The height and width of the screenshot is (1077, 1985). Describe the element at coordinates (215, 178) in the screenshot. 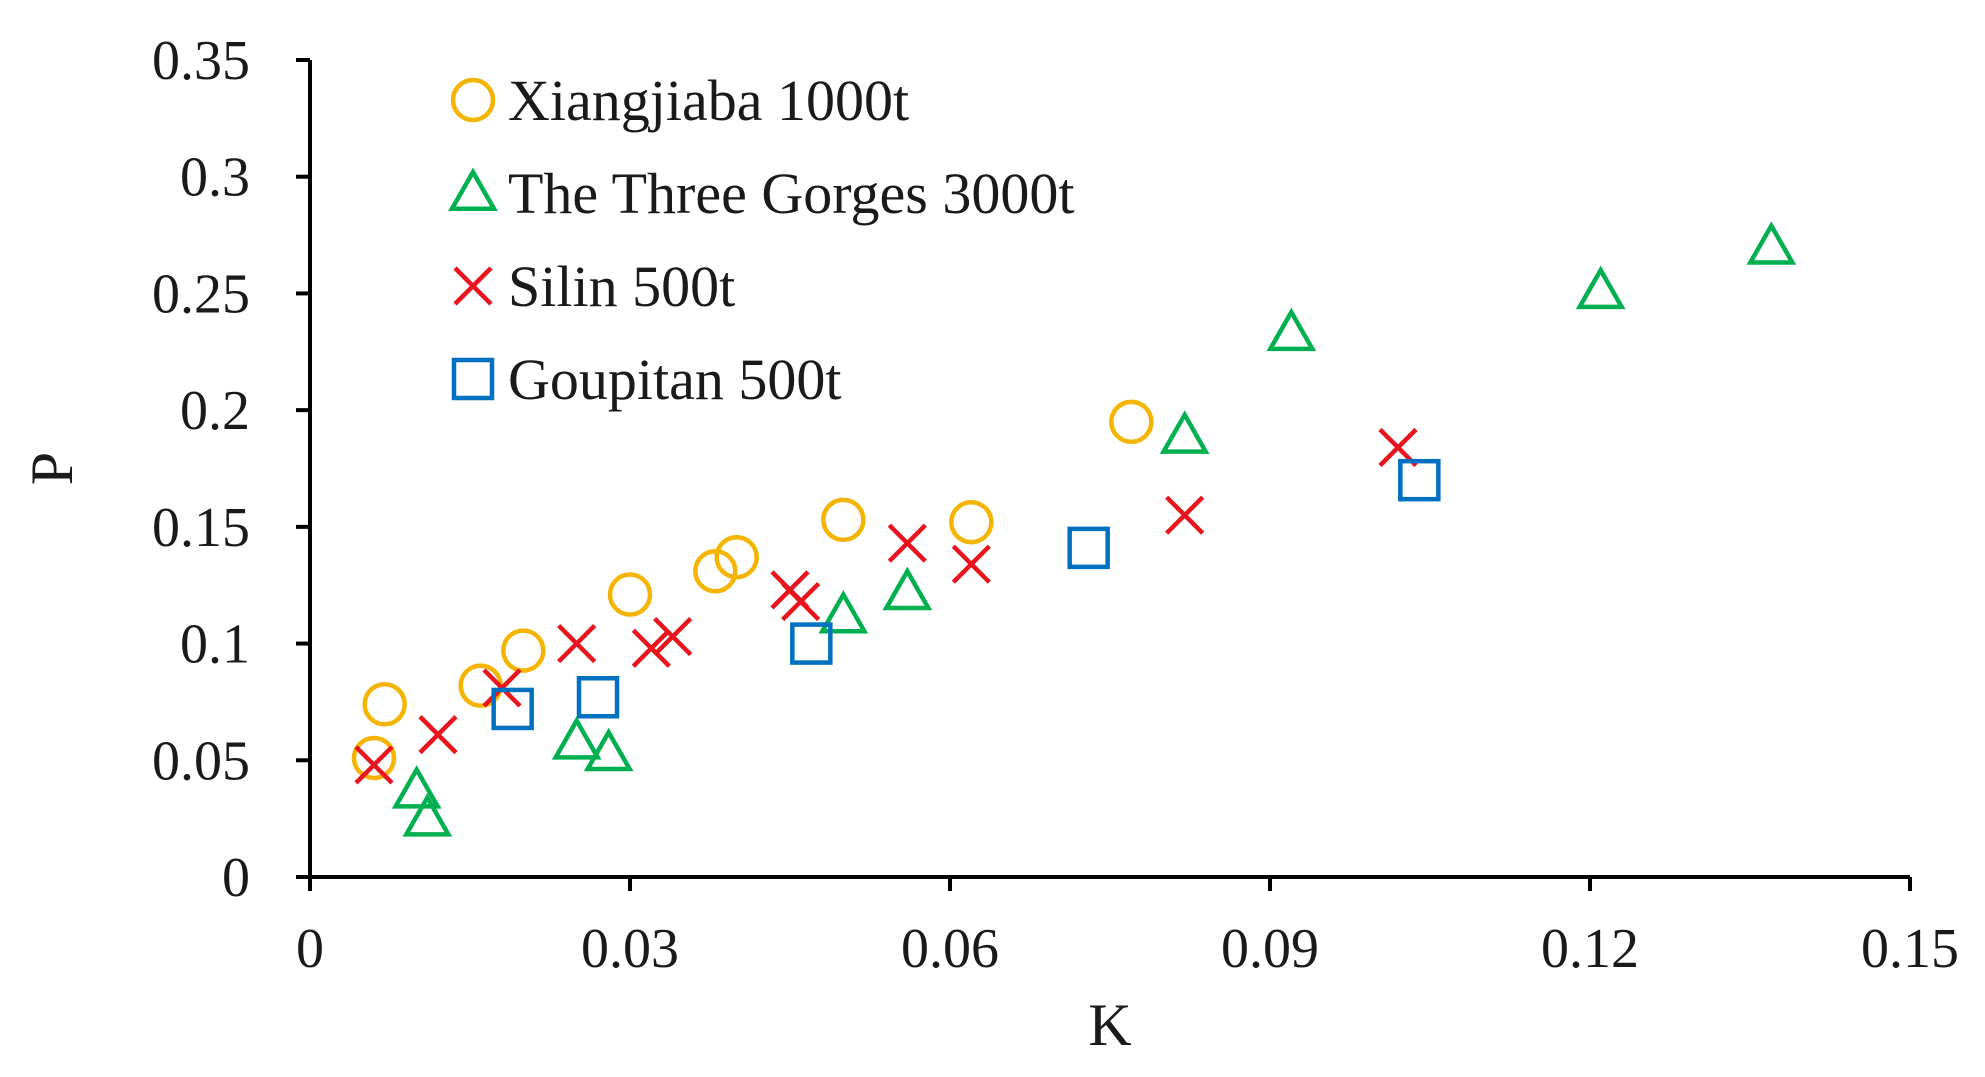

I see `y-tick-label: 0.3` at that location.